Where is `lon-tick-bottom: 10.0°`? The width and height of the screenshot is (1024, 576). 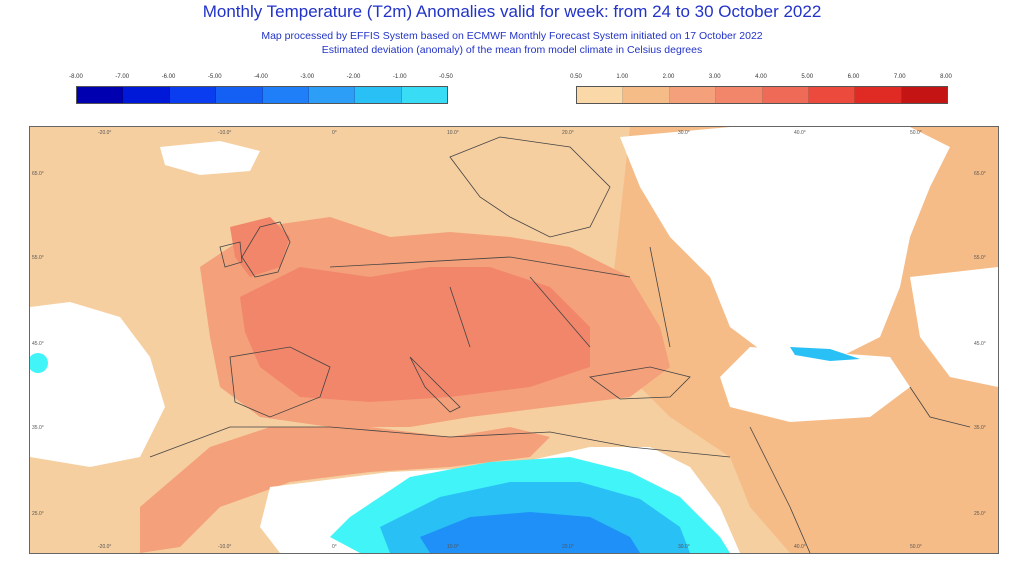
lon-tick-bottom: 10.0° is located at coordinates (453, 547).